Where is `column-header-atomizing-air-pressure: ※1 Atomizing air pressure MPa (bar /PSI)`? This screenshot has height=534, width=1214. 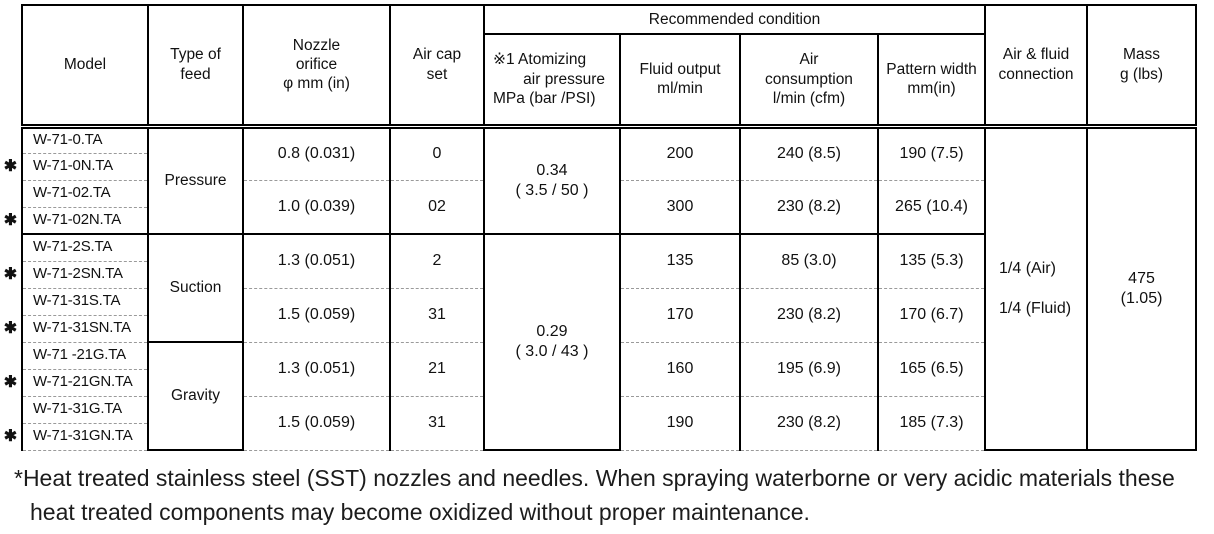 column-header-atomizing-air-pressure: ※1 Atomizing air pressure MPa (bar /PSI) is located at coordinates (551, 81).